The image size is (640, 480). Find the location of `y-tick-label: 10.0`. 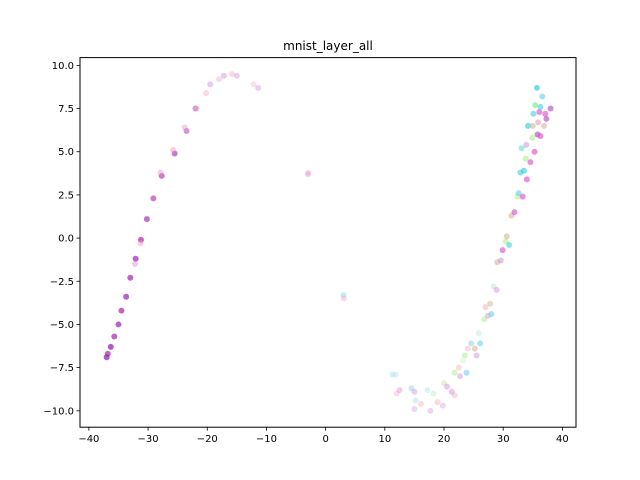

y-tick-label: 10.0 is located at coordinates (63, 66).